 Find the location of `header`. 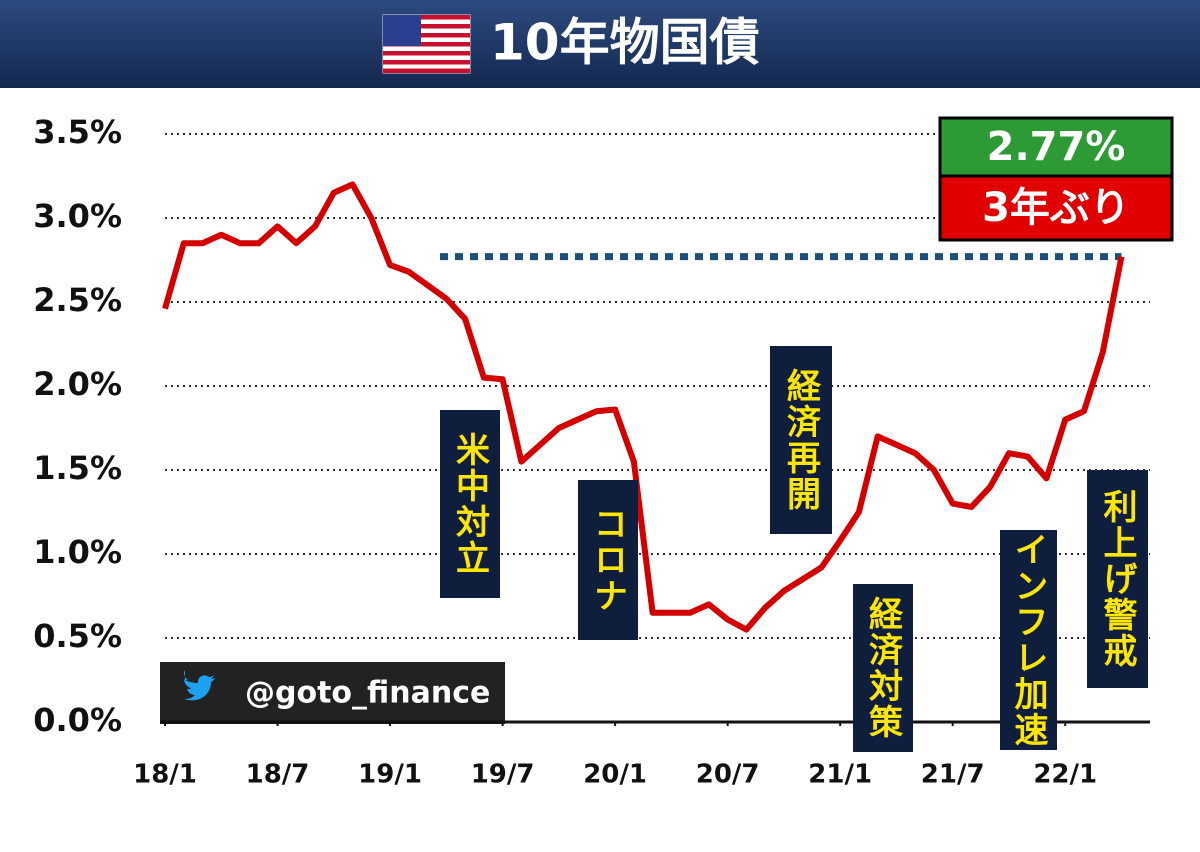

header is located at coordinates (600, 44).